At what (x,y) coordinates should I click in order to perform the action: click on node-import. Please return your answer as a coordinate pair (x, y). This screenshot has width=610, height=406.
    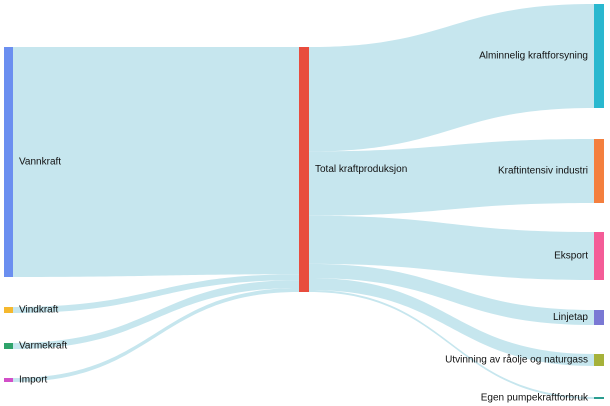
    Looking at the image, I should click on (8, 380).